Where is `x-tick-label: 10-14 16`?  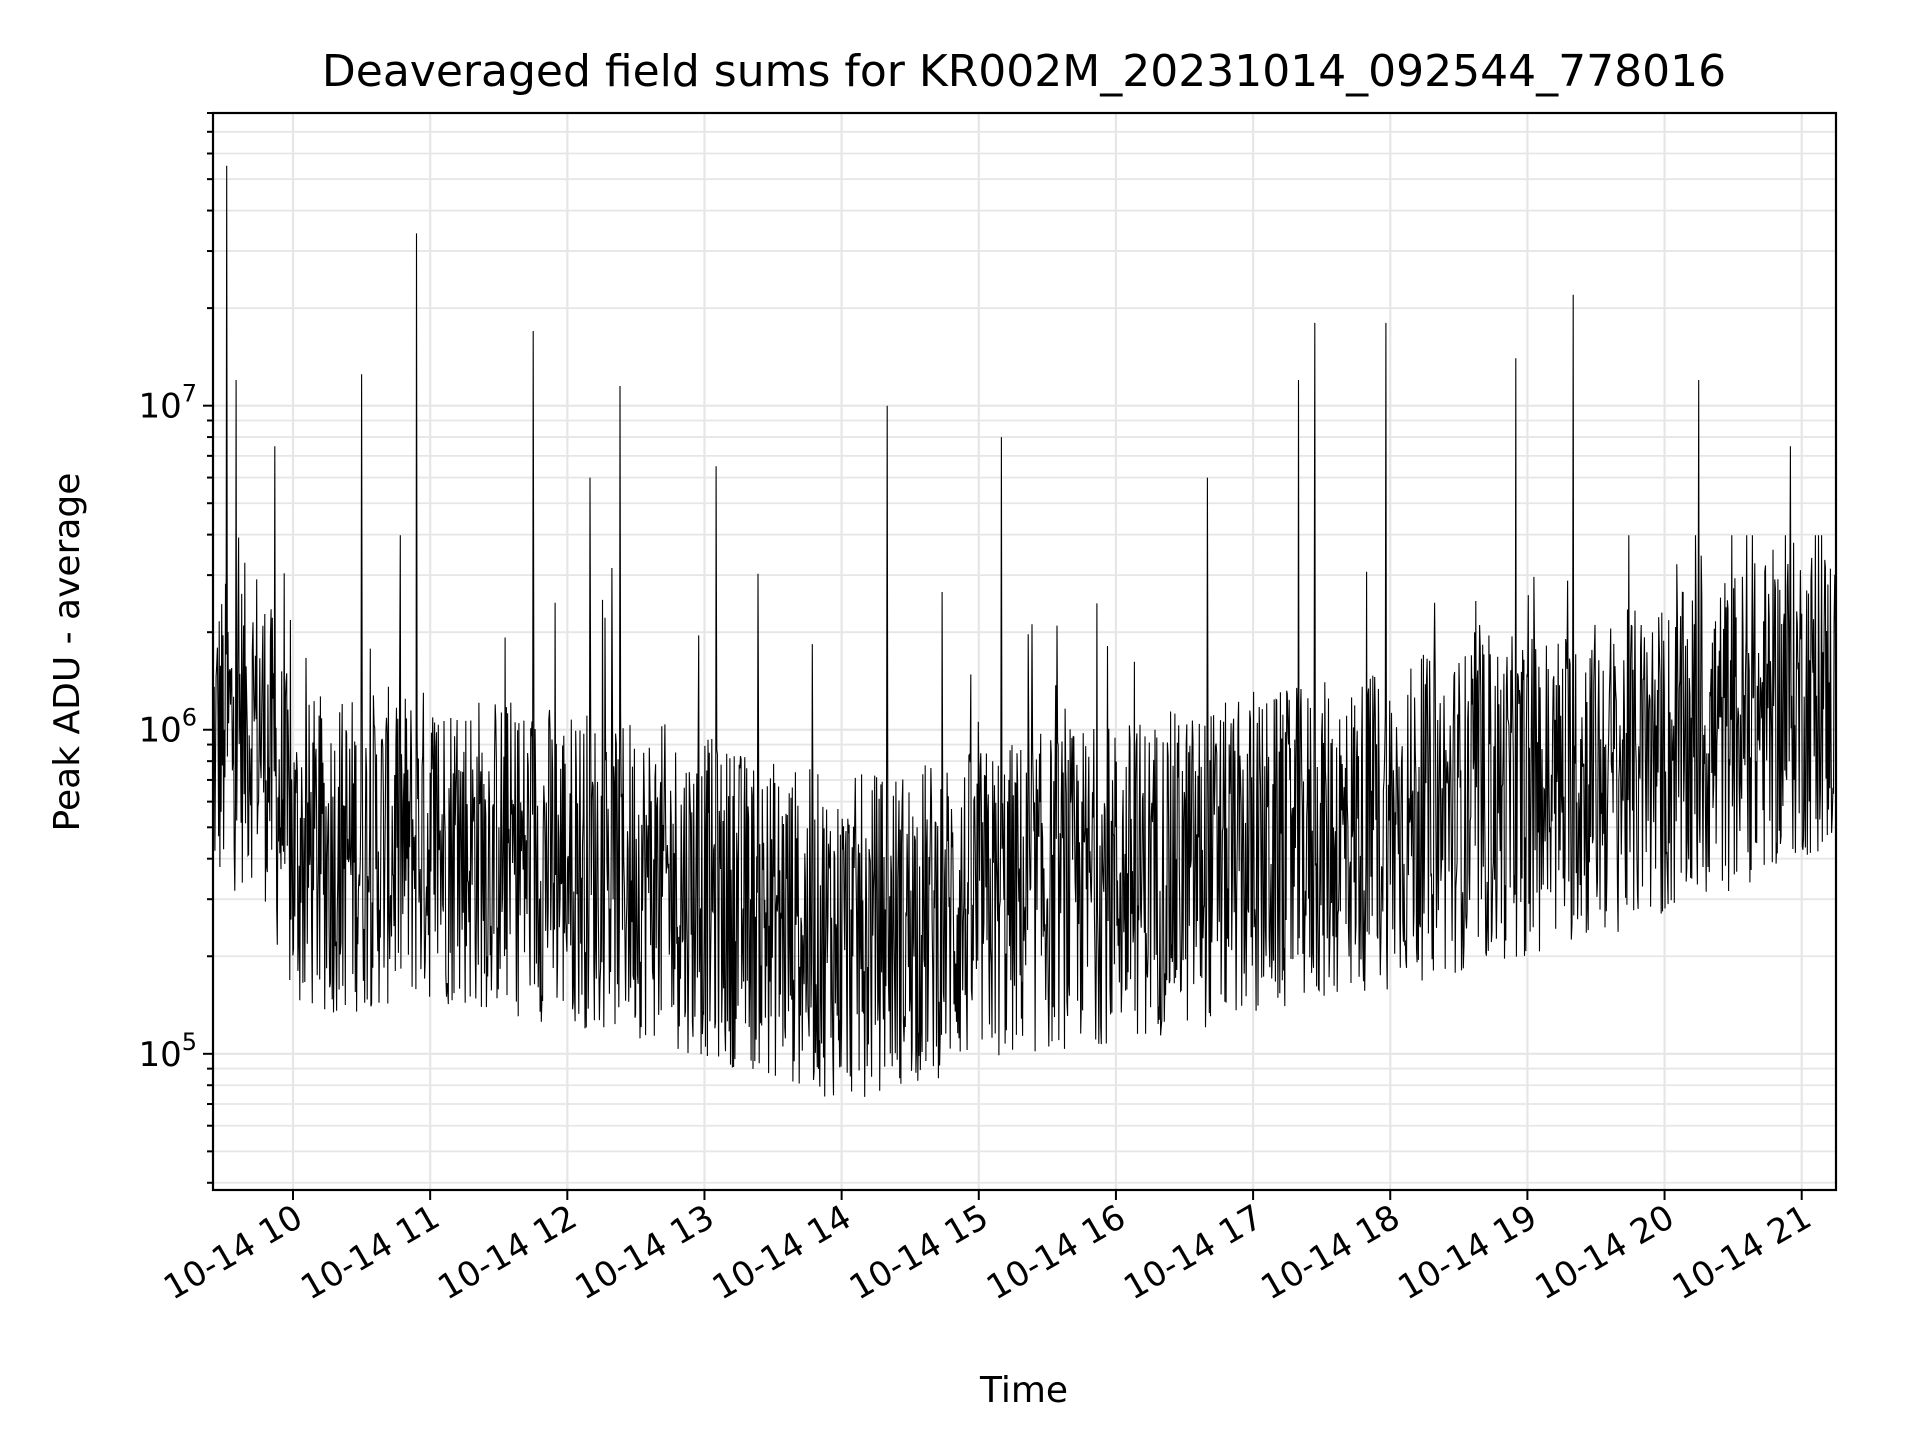 x-tick-label: 10-14 16 is located at coordinates (1056, 1252).